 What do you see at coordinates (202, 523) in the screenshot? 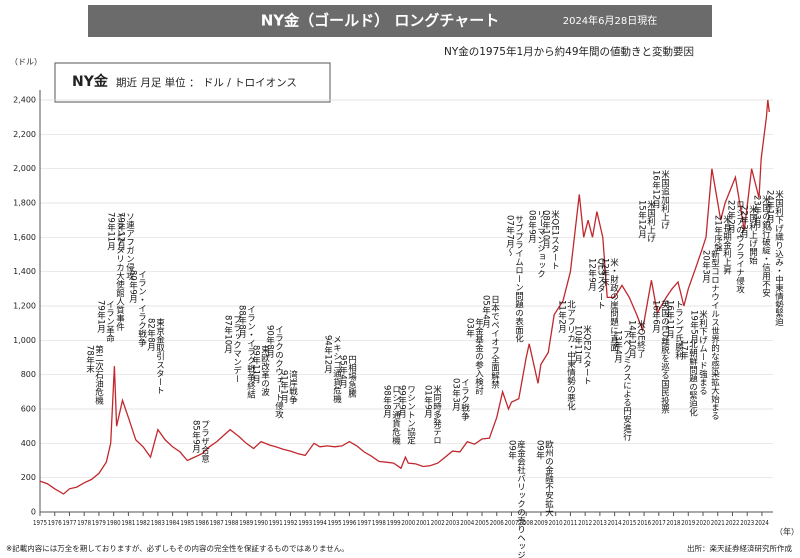
I see `x-tick-label: 1986` at bounding box center [202, 523].